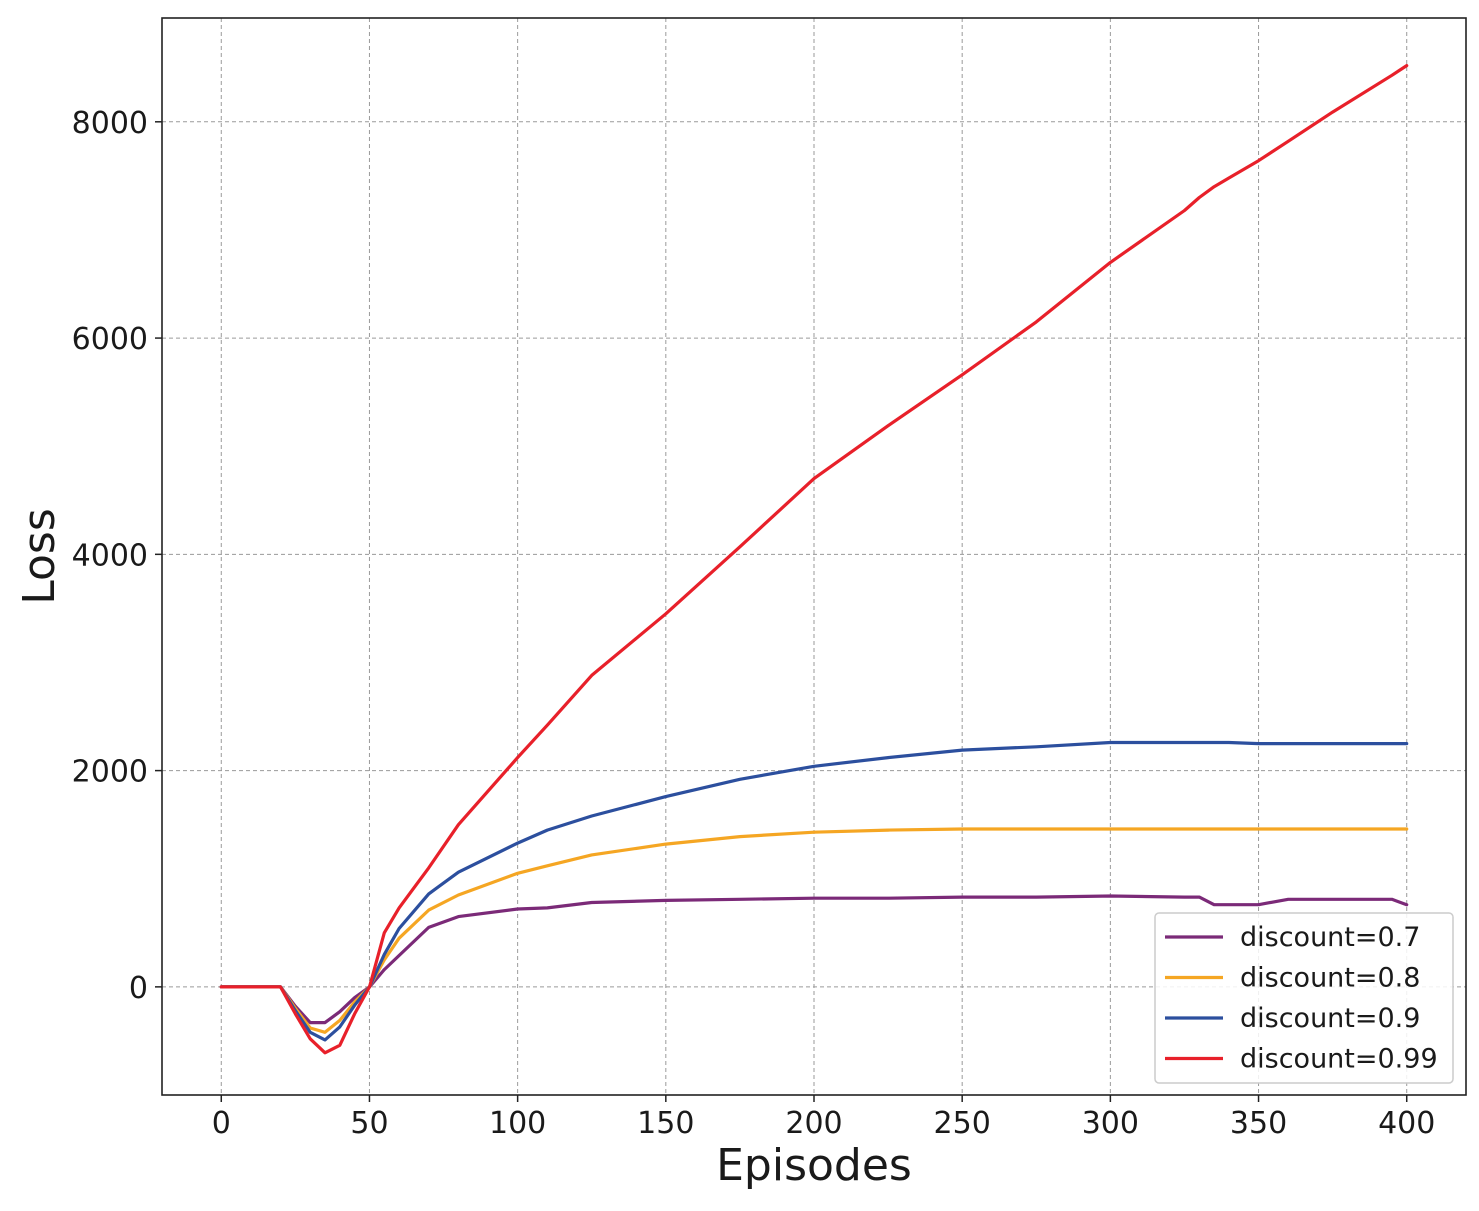  I want to click on x-tick-label: 0, so click(221, 1123).